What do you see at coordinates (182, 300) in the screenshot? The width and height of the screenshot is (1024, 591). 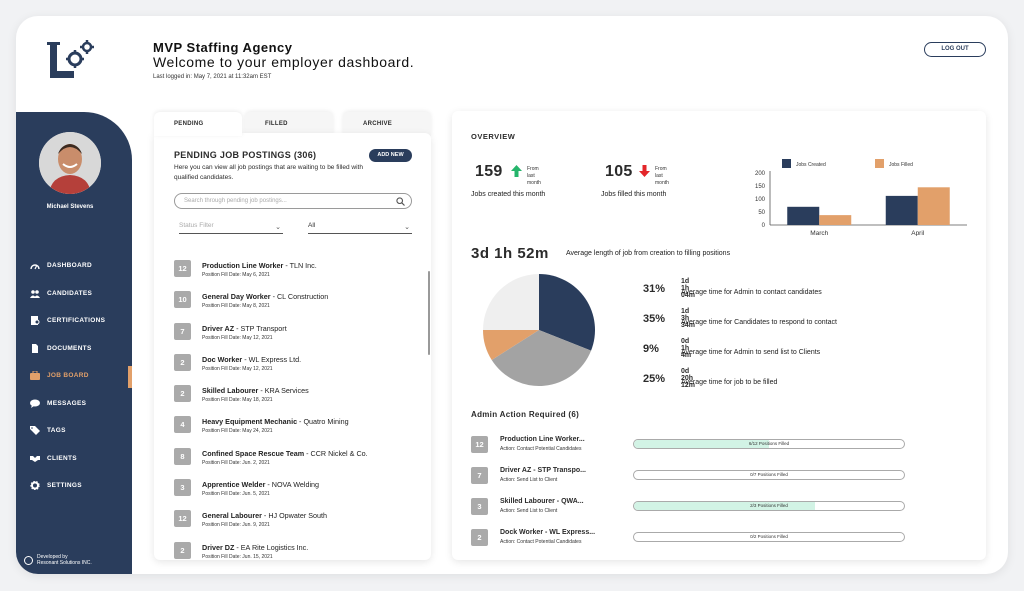 I see `position-count-badge: 10` at bounding box center [182, 300].